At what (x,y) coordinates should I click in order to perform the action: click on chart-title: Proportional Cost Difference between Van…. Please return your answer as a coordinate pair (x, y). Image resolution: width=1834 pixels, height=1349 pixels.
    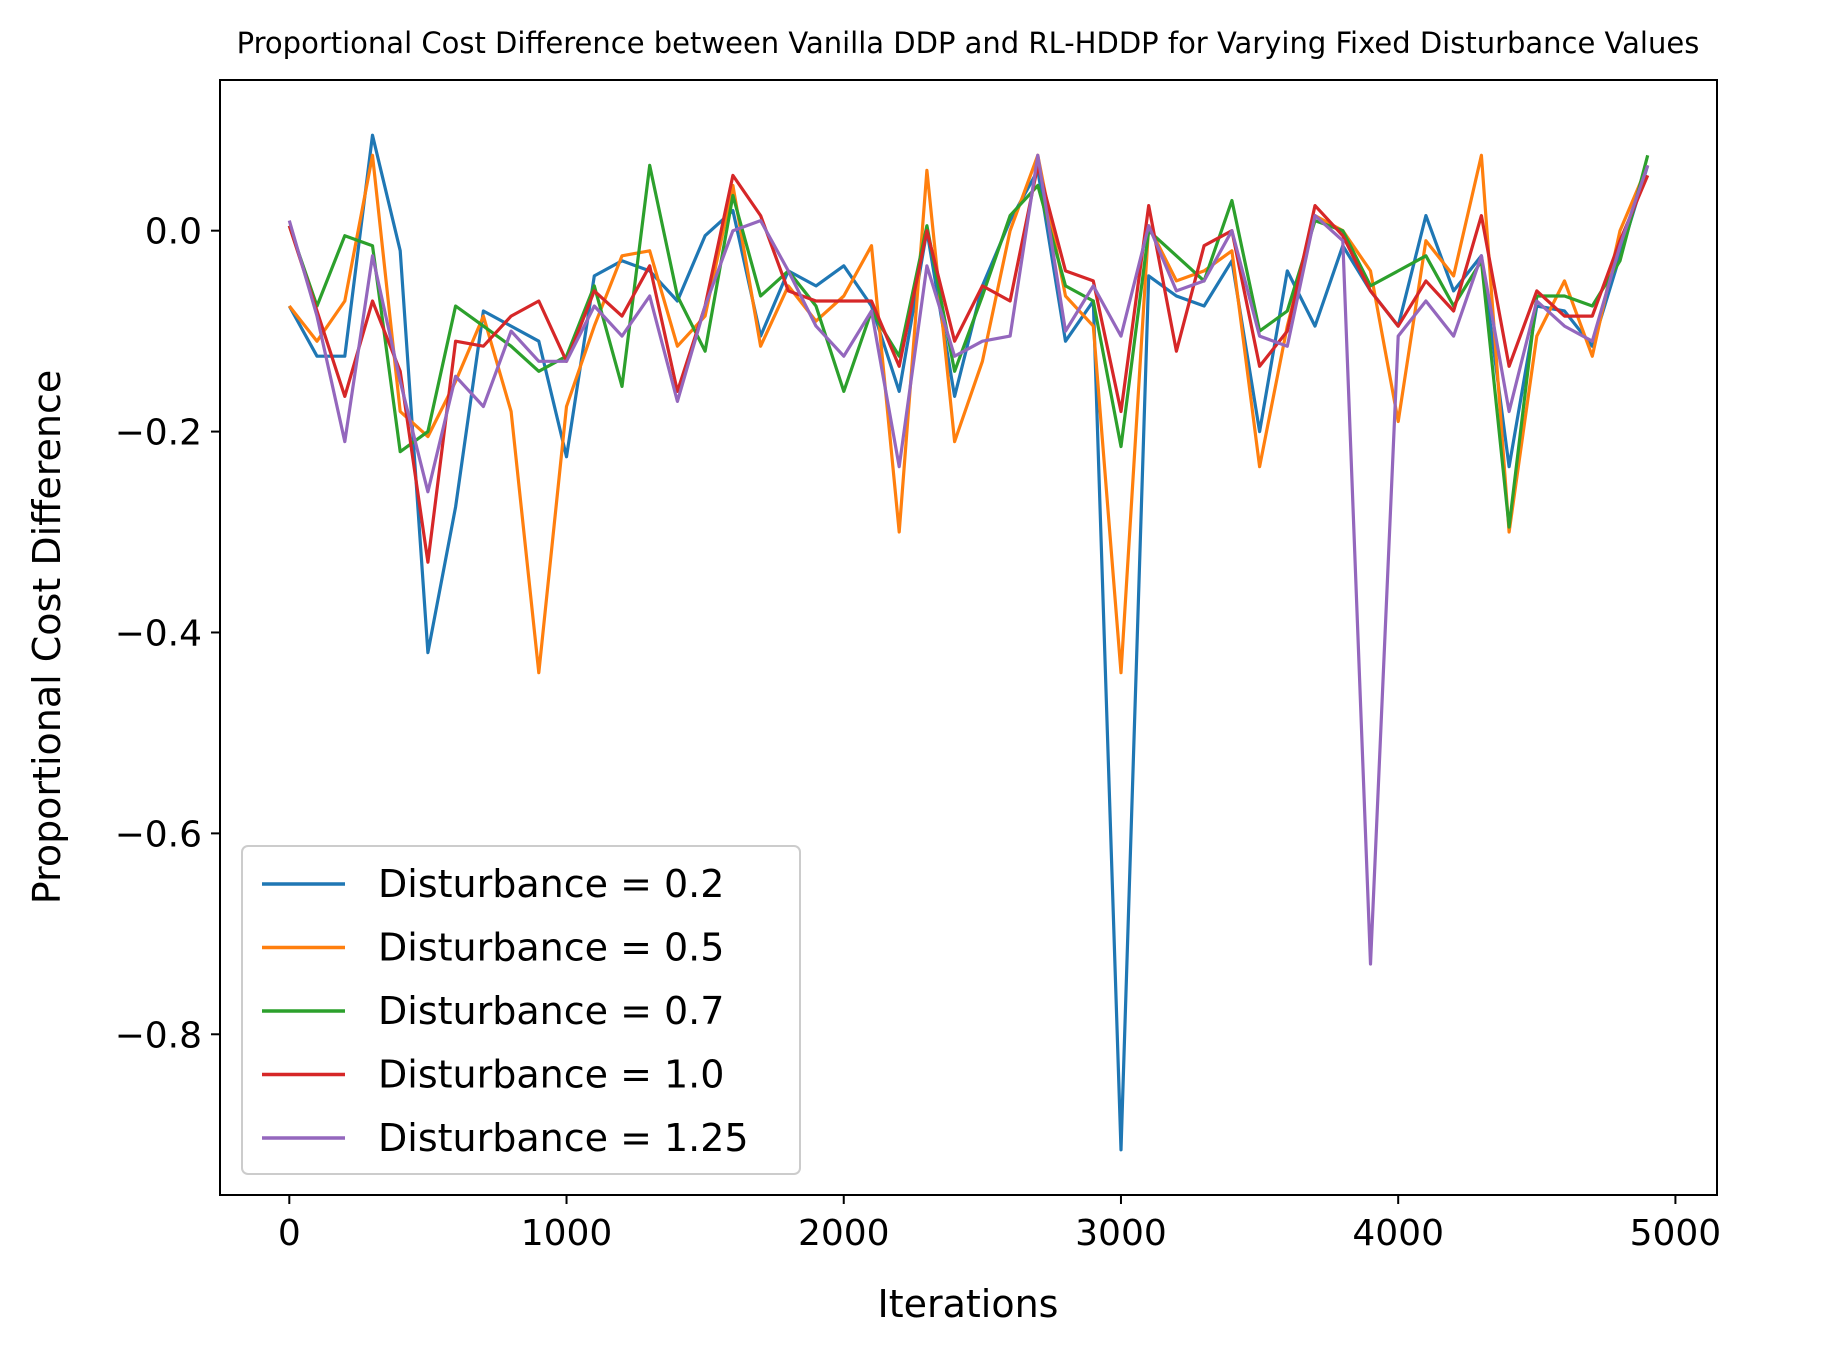
    Looking at the image, I should click on (968, 43).